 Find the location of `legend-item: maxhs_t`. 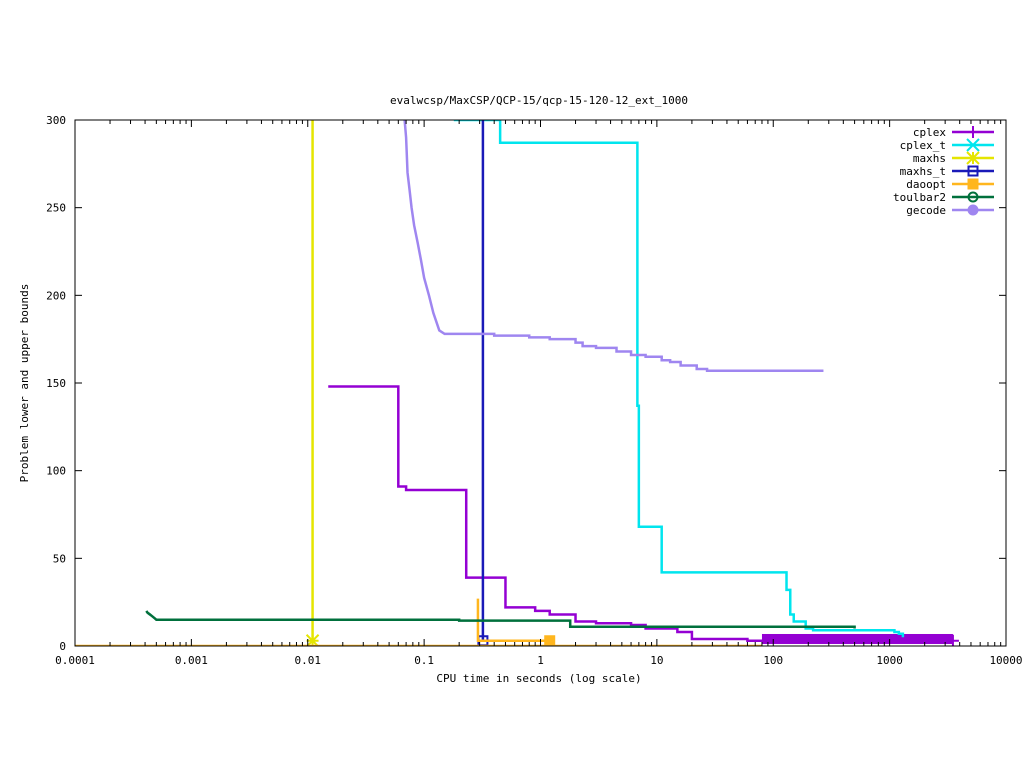

legend-item: maxhs_t is located at coordinates (947, 171).